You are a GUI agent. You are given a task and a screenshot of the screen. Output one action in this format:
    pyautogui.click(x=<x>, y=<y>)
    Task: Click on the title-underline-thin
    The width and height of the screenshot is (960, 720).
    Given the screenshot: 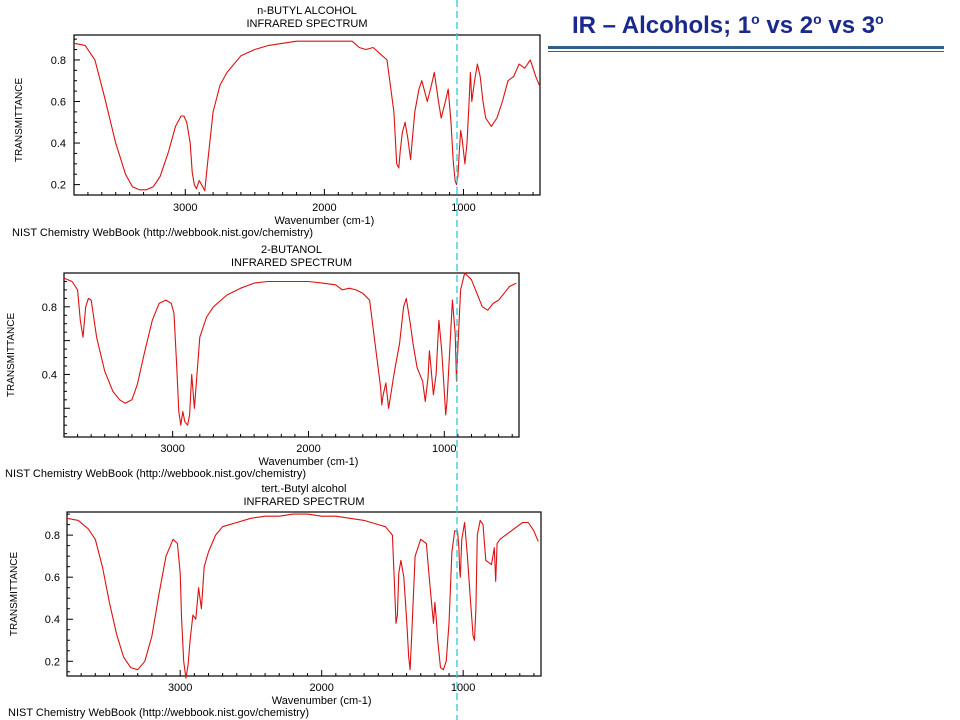 What is the action you would take?
    pyautogui.click(x=746, y=51)
    